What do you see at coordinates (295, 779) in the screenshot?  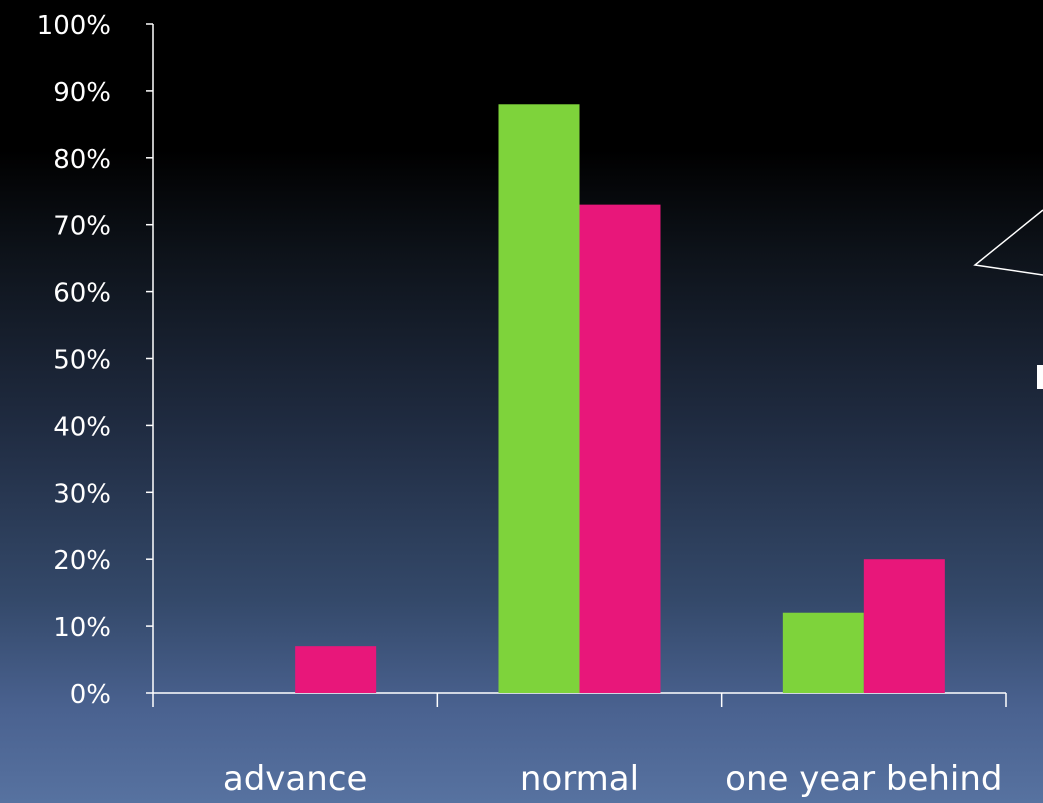 I see `category-label: advance` at bounding box center [295, 779].